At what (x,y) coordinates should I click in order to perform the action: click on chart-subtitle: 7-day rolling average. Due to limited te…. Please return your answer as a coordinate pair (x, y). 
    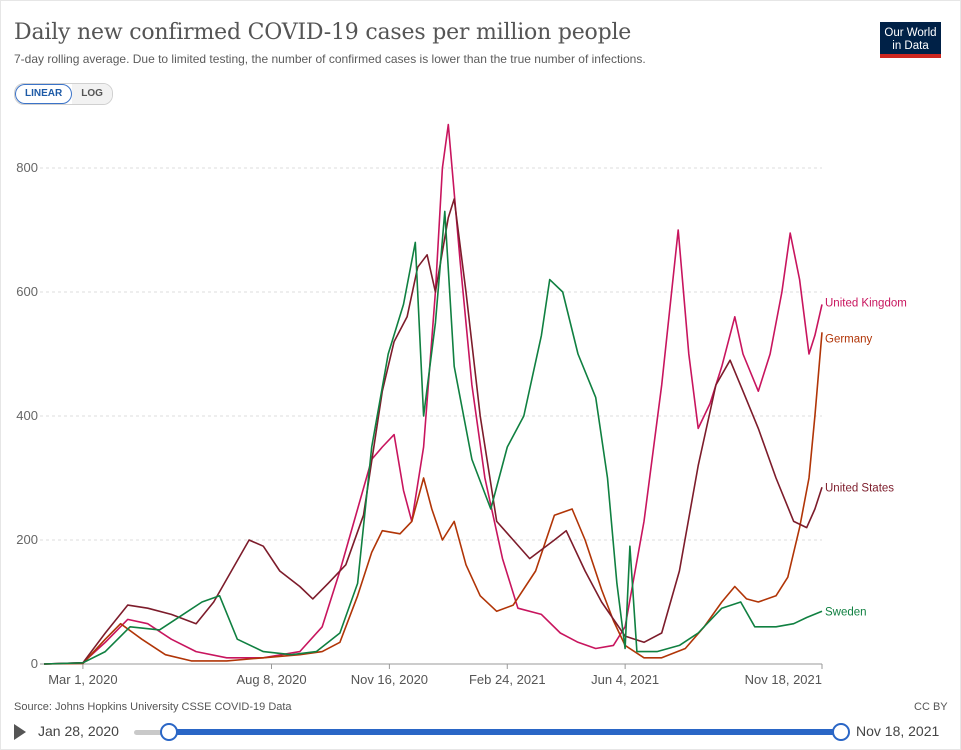
    Looking at the image, I should click on (330, 59).